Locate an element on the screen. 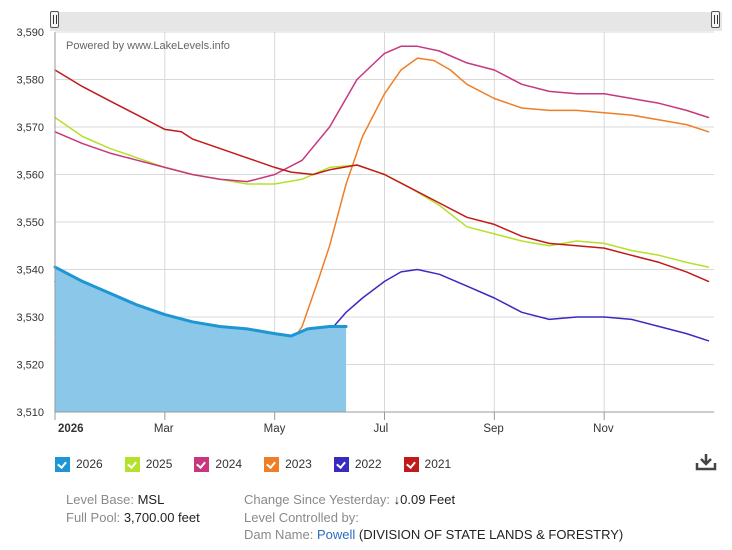 The width and height of the screenshot is (732, 550). scroll-handle-left is located at coordinates (54, 19).